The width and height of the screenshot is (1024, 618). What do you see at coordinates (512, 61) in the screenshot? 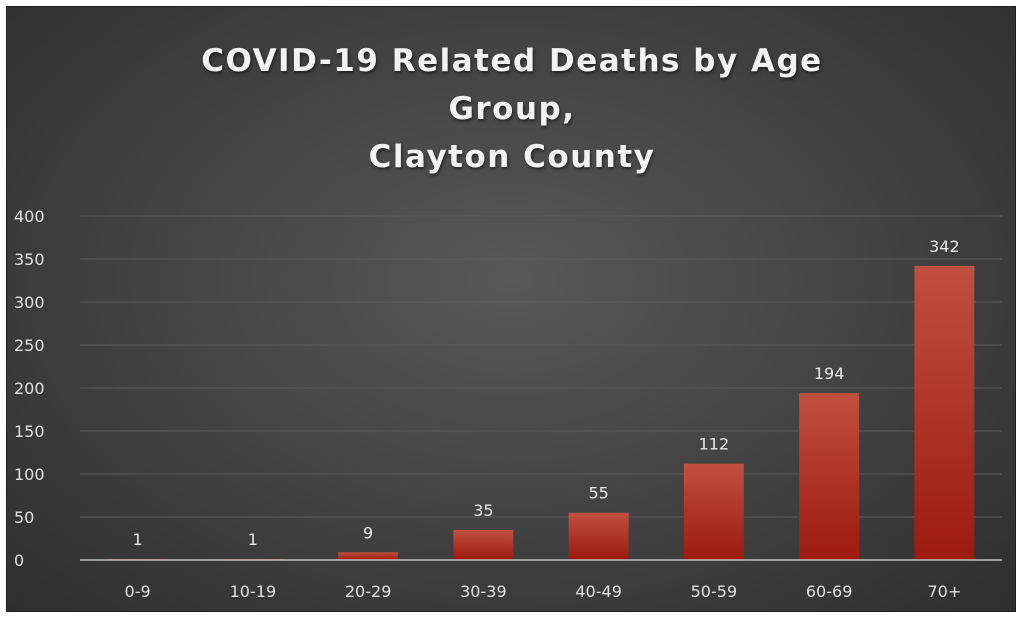
I see `chart-title-line-1: COVID-19 Related Deaths by Age` at bounding box center [512, 61].